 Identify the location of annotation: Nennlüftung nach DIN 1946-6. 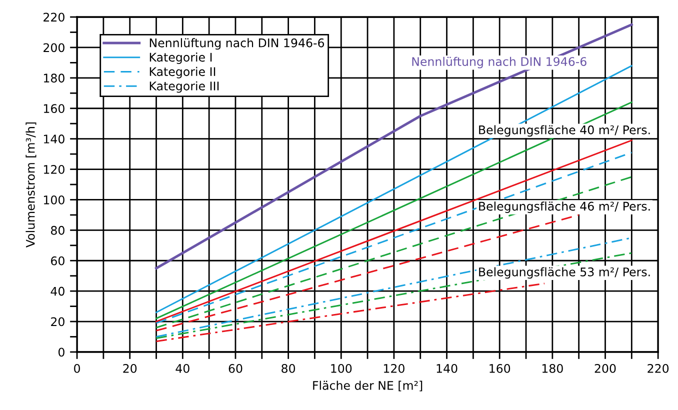
(499, 62).